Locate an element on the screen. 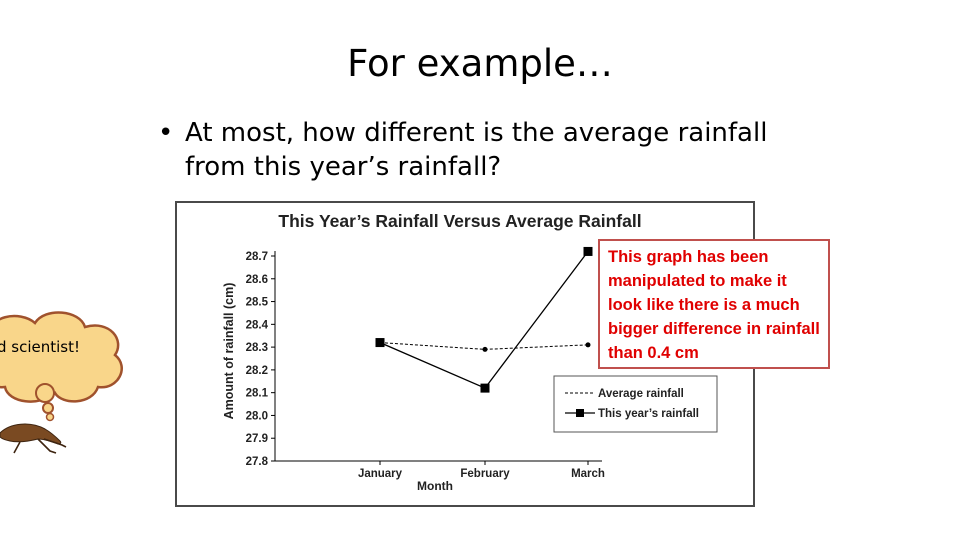  y-tick-label: 28.4 is located at coordinates (257, 325).